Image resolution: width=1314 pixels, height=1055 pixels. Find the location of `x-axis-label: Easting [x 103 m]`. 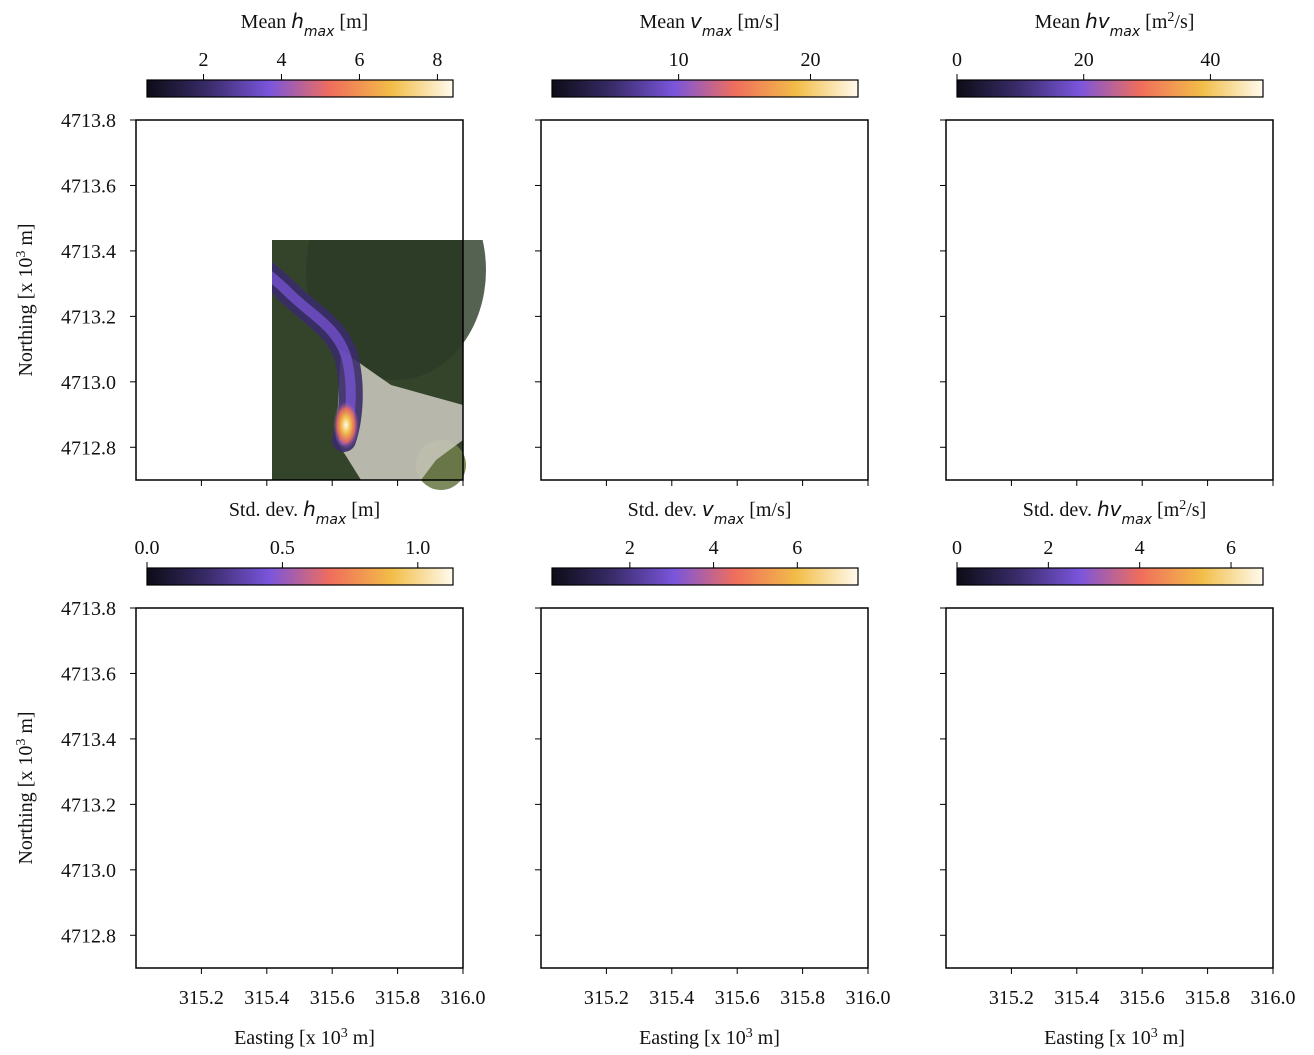

x-axis-label: Easting [x 103 m] is located at coordinates (1114, 1038).